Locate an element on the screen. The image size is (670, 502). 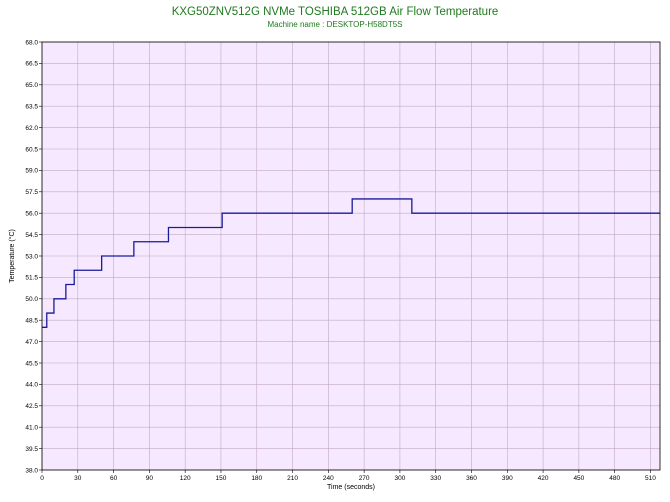
y-tick-label: 47.0 is located at coordinates (31, 342).